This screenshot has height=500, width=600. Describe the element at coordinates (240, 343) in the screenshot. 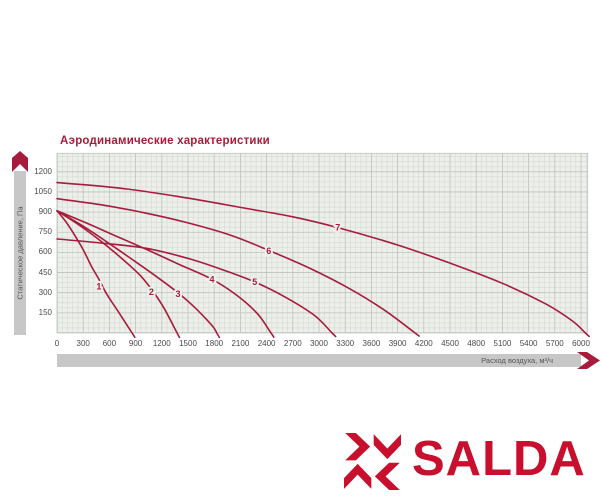

I see `x-tick-label: 2100` at that location.